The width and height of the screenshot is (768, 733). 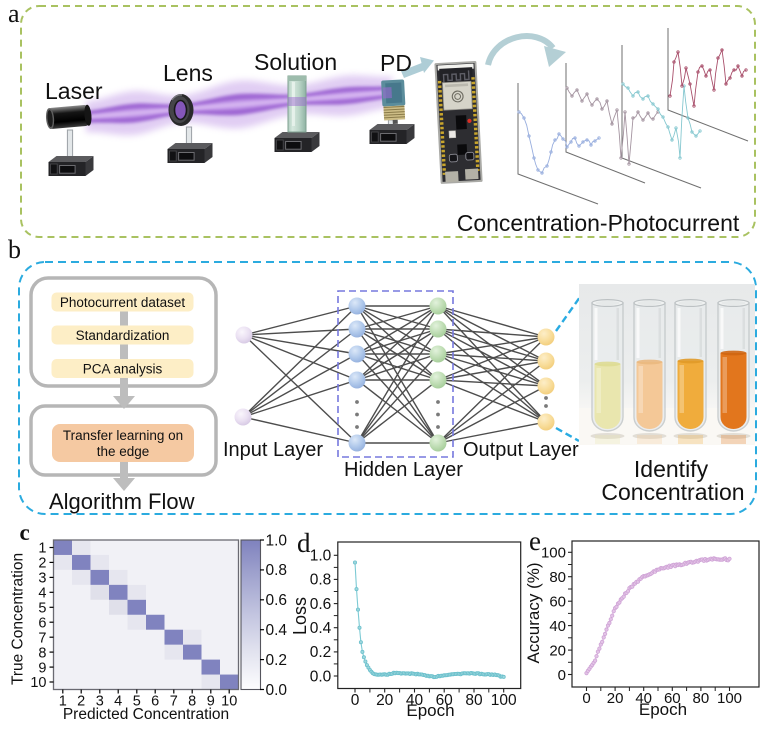 What do you see at coordinates (273, 450) in the screenshot?
I see `svg-text: Input Layer` at bounding box center [273, 450].